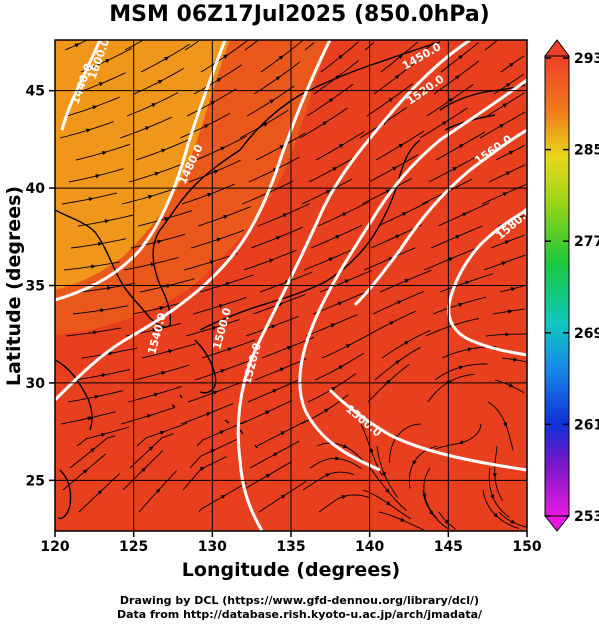 The image size is (599, 625). I want to click on colorbar-tick-label: 269, so click(586, 334).